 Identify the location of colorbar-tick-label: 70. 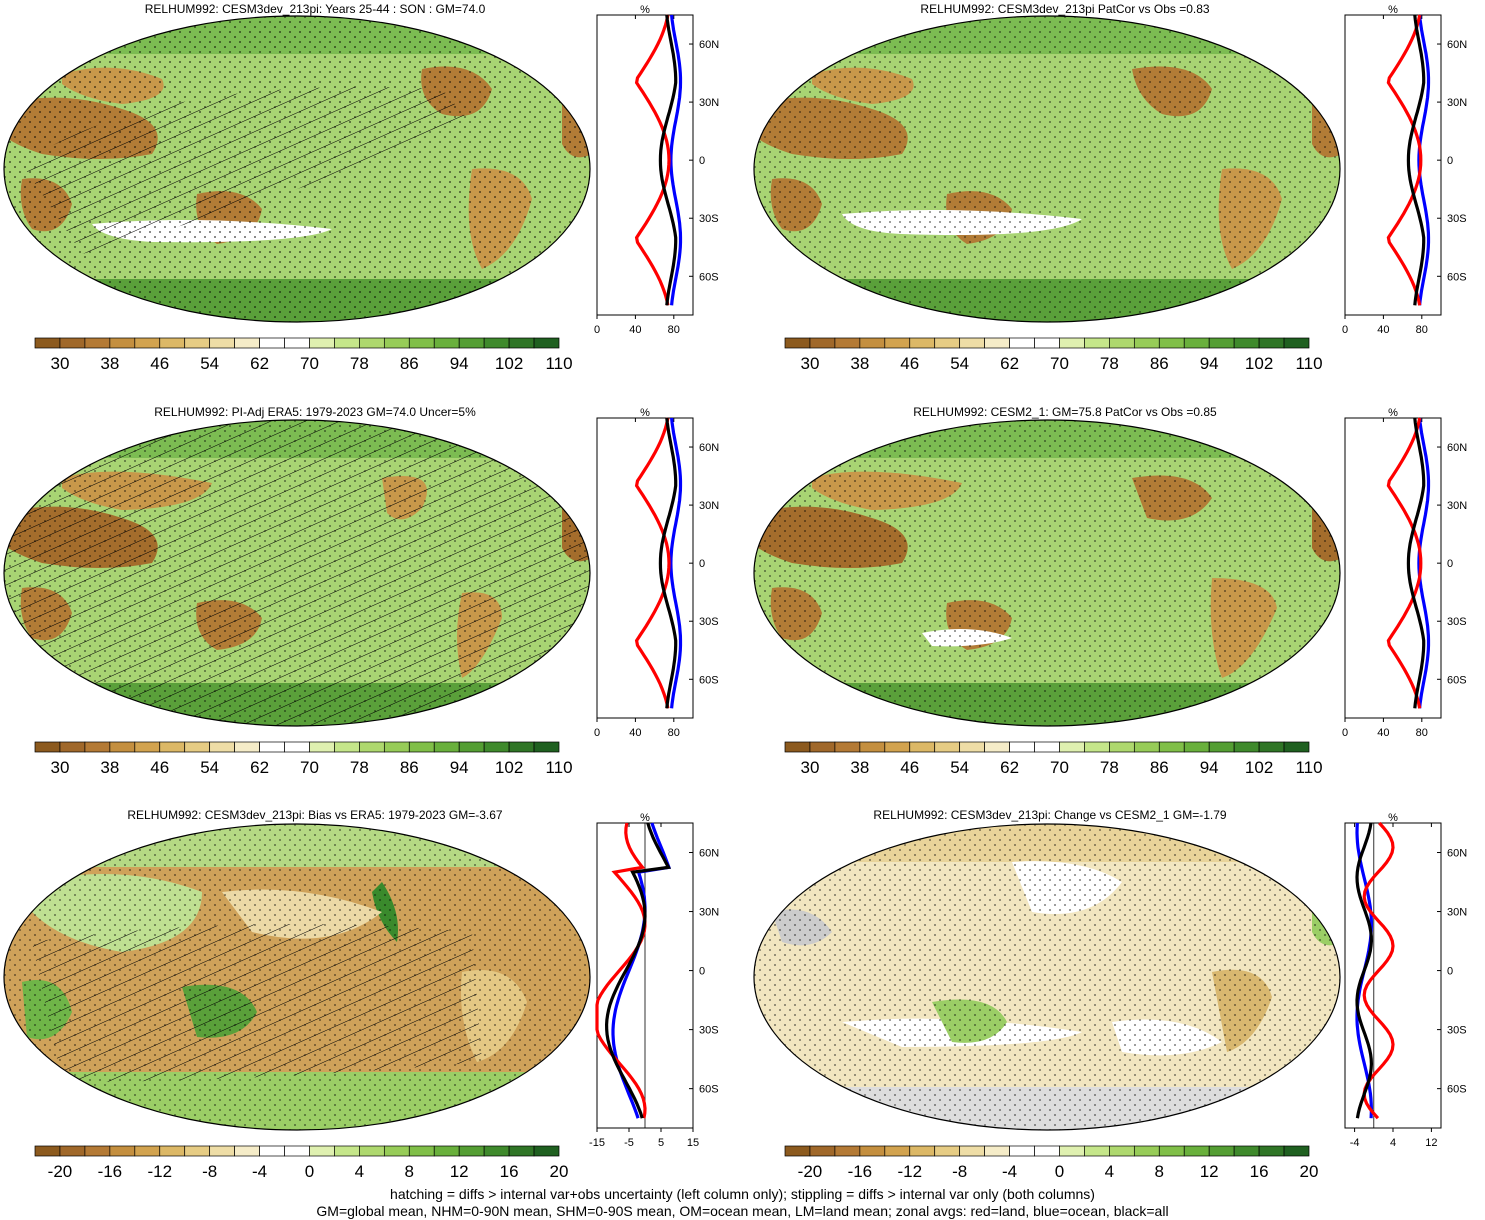
(309, 363).